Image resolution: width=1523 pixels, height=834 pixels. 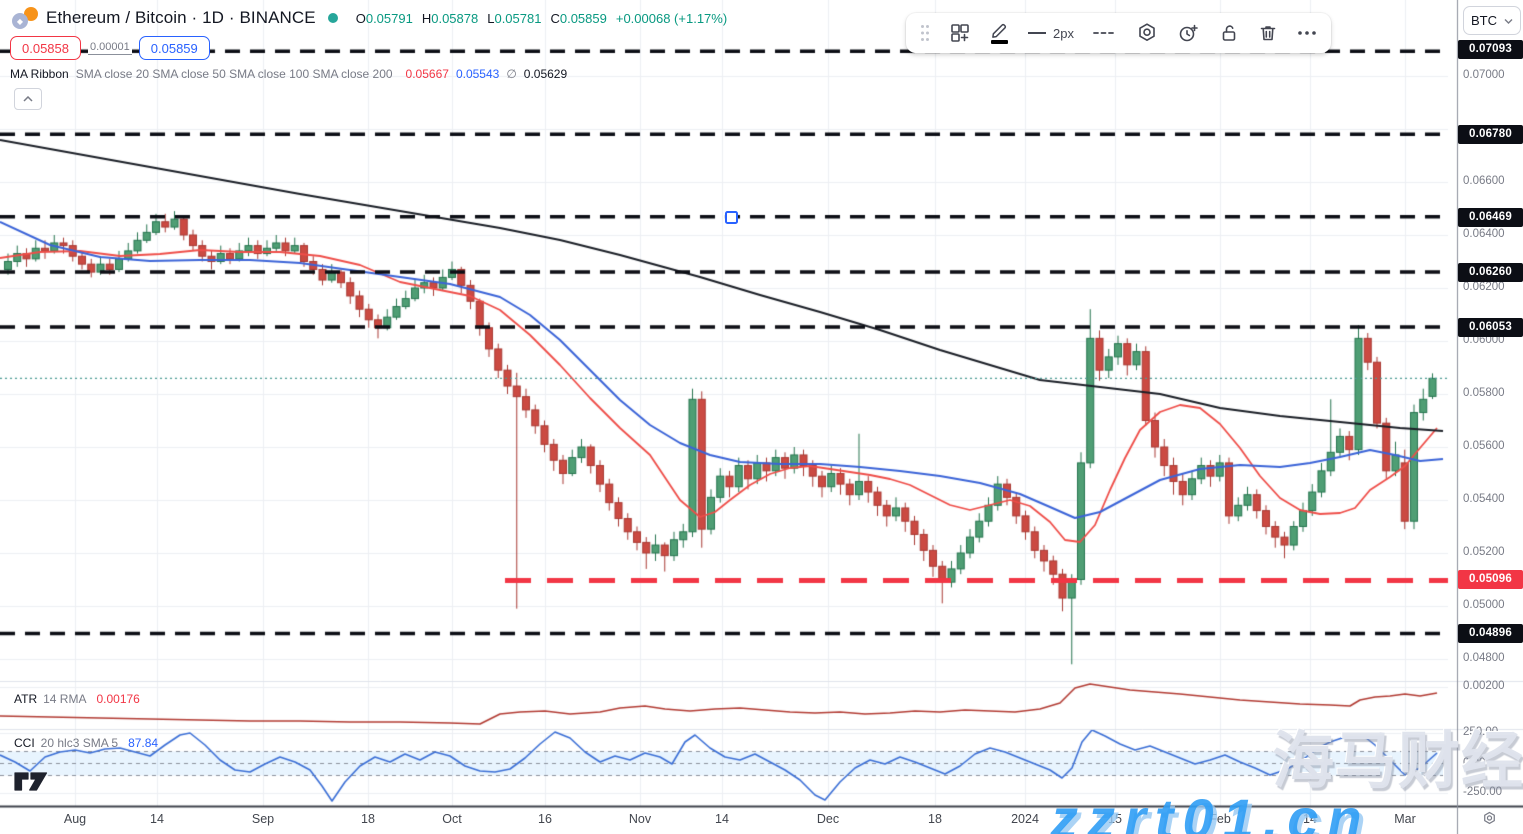 I want to click on open-label: O, so click(x=360, y=18).